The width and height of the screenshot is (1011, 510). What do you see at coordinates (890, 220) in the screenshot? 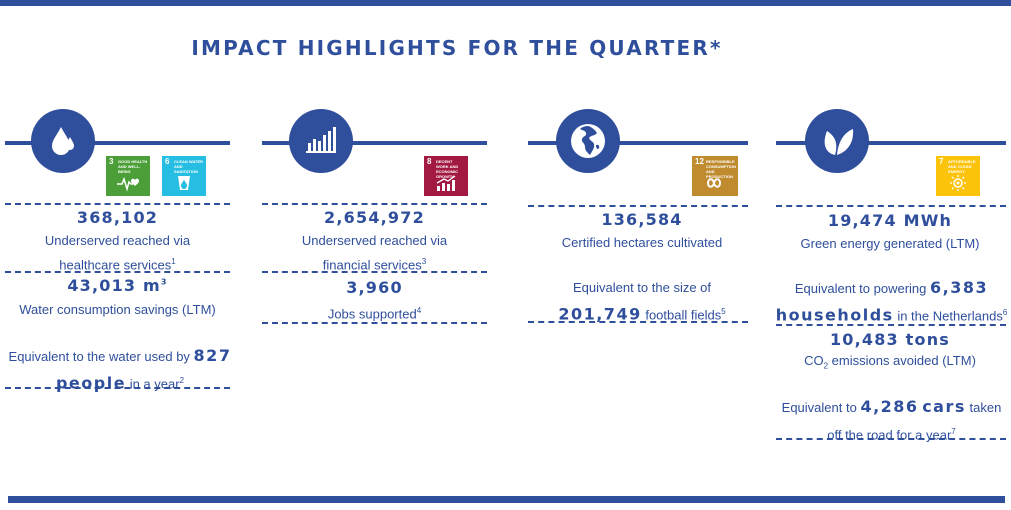
I see `metric-value: 19,474 MWh` at bounding box center [890, 220].